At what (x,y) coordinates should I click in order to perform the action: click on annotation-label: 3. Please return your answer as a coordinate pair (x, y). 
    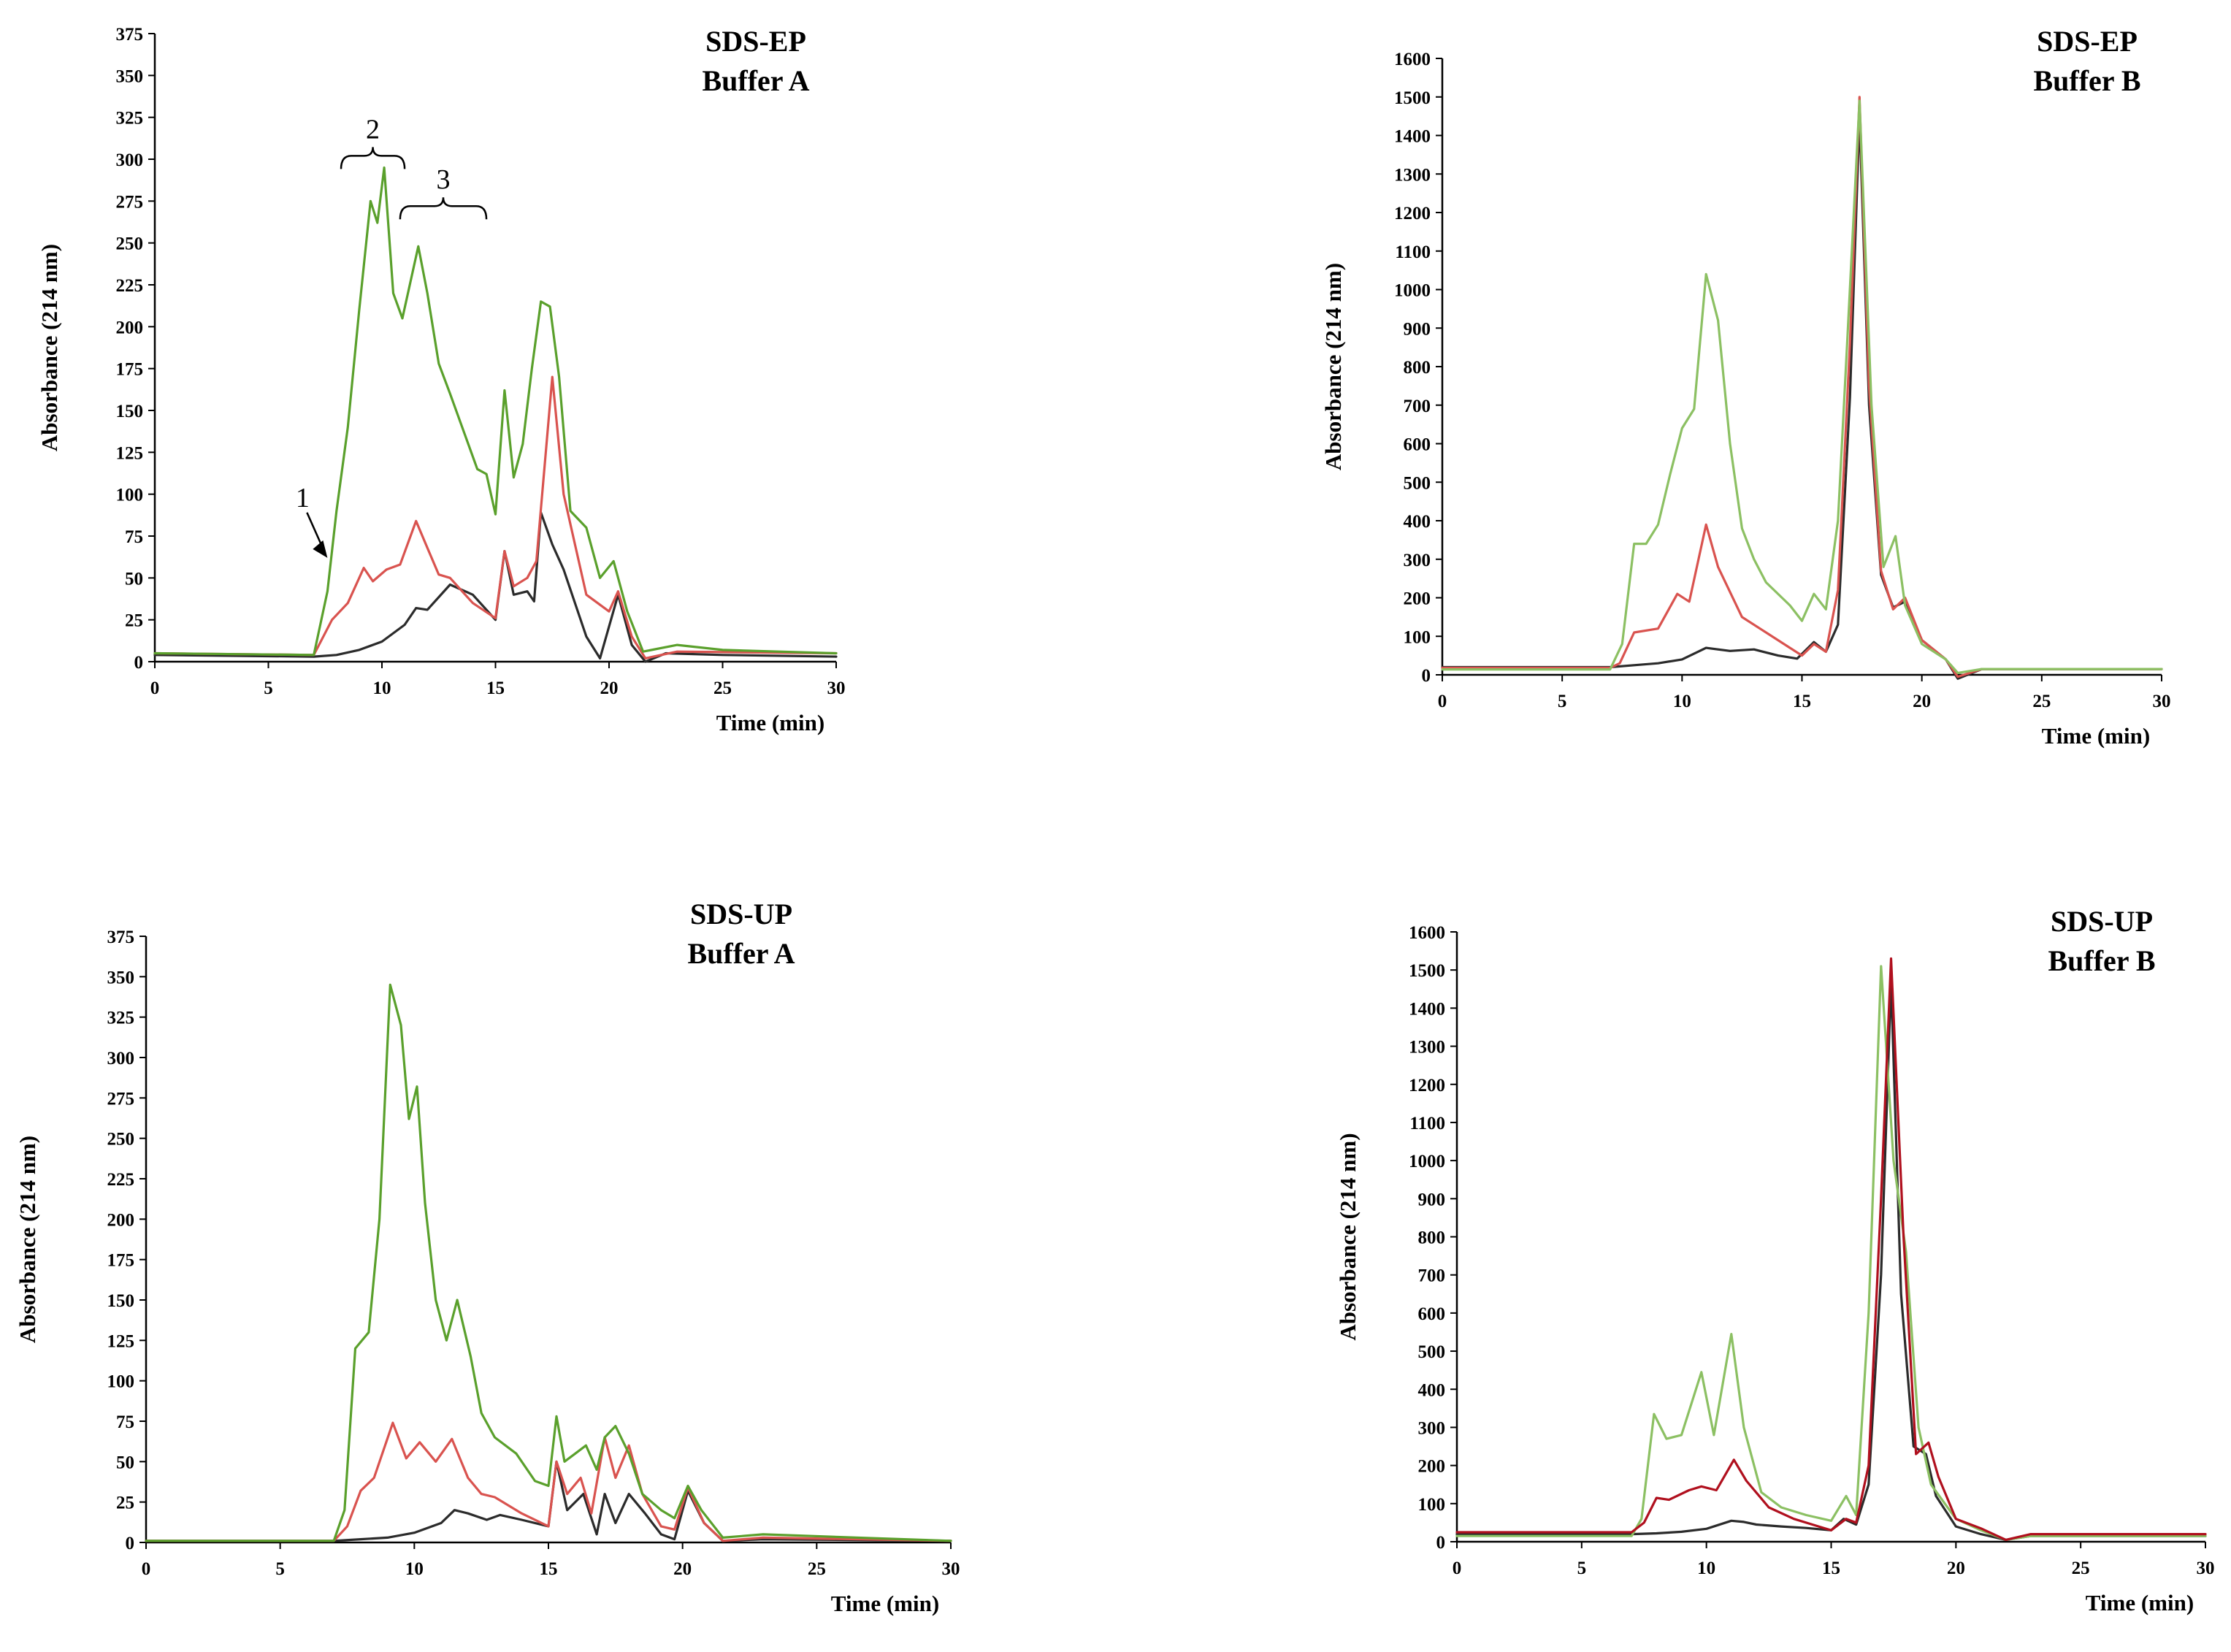
    Looking at the image, I should click on (443, 179).